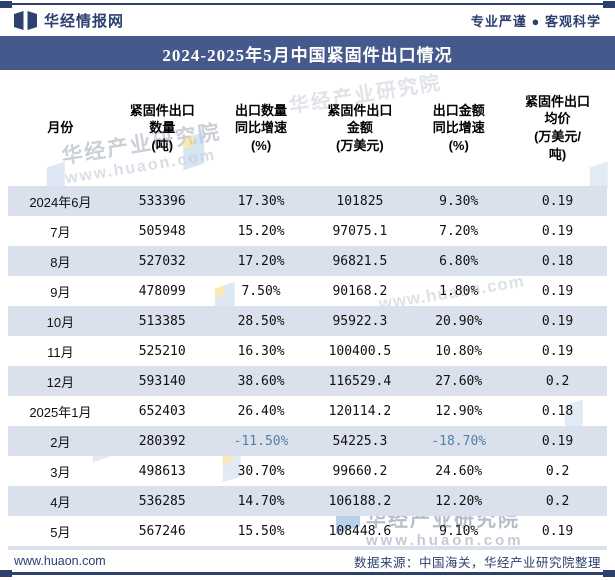 The height and width of the screenshot is (580, 615). Describe the element at coordinates (459, 261) in the screenshot. I see `value-cell: 6.80%` at that location.